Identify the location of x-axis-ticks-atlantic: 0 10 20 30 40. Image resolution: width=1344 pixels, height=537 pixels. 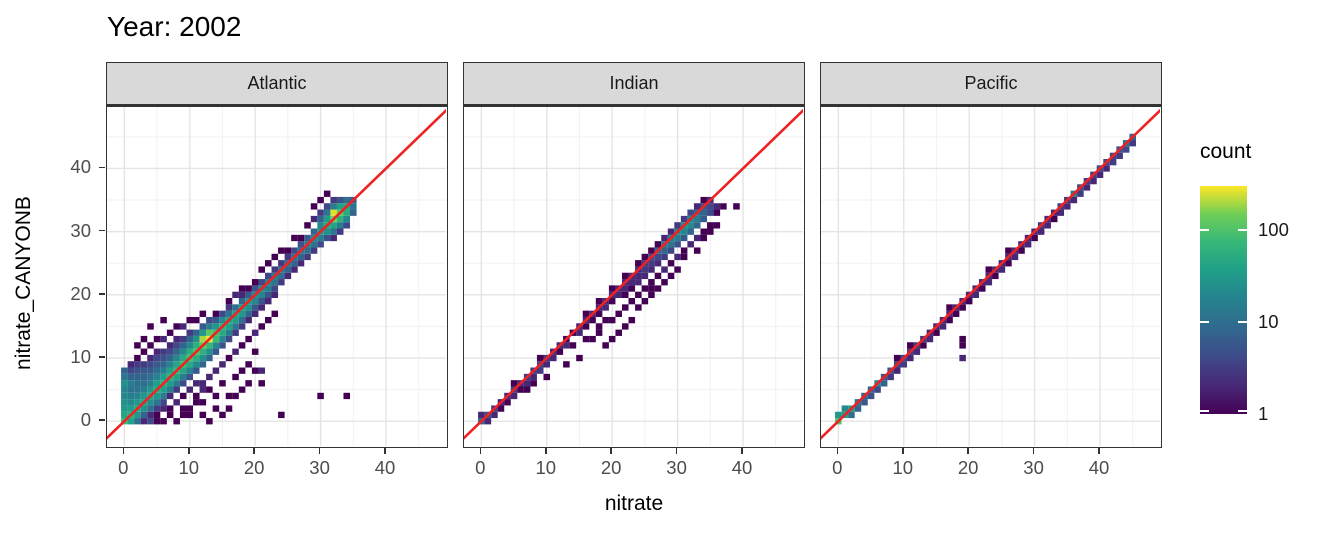
(277, 466).